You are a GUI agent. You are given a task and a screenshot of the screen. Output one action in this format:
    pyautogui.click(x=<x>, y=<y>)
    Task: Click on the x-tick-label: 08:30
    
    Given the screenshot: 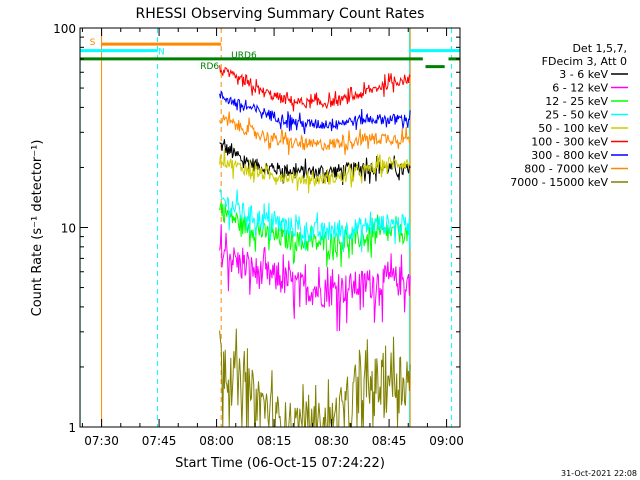 What is the action you would take?
    pyautogui.click(x=331, y=441)
    